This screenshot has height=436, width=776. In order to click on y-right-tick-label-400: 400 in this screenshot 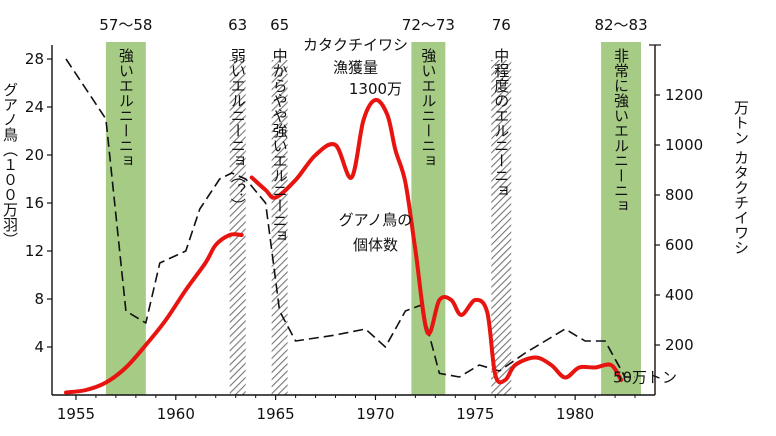, I will do `click(679, 295)`.